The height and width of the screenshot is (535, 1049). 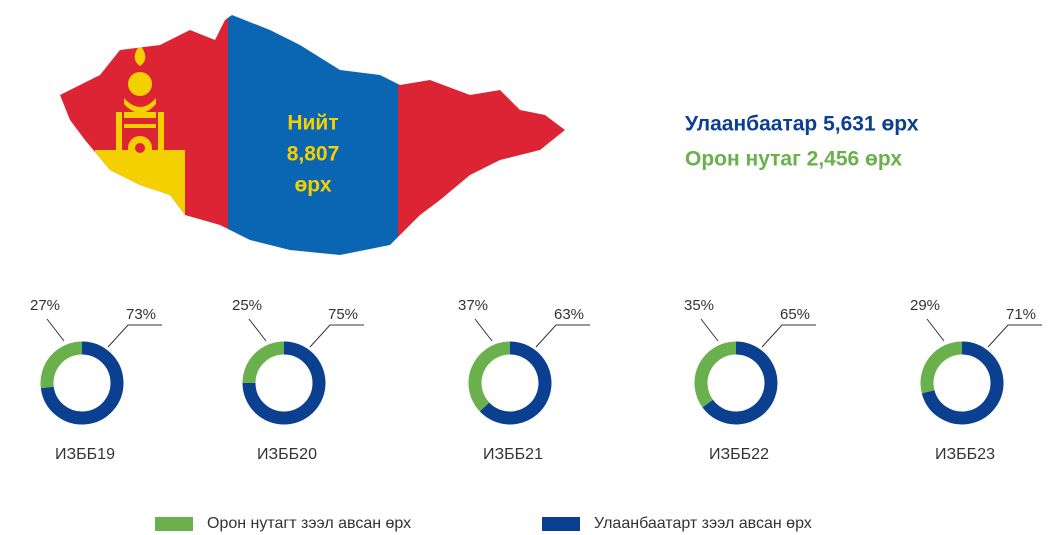 I want to click on value-label: 71%, so click(x=1021, y=314).